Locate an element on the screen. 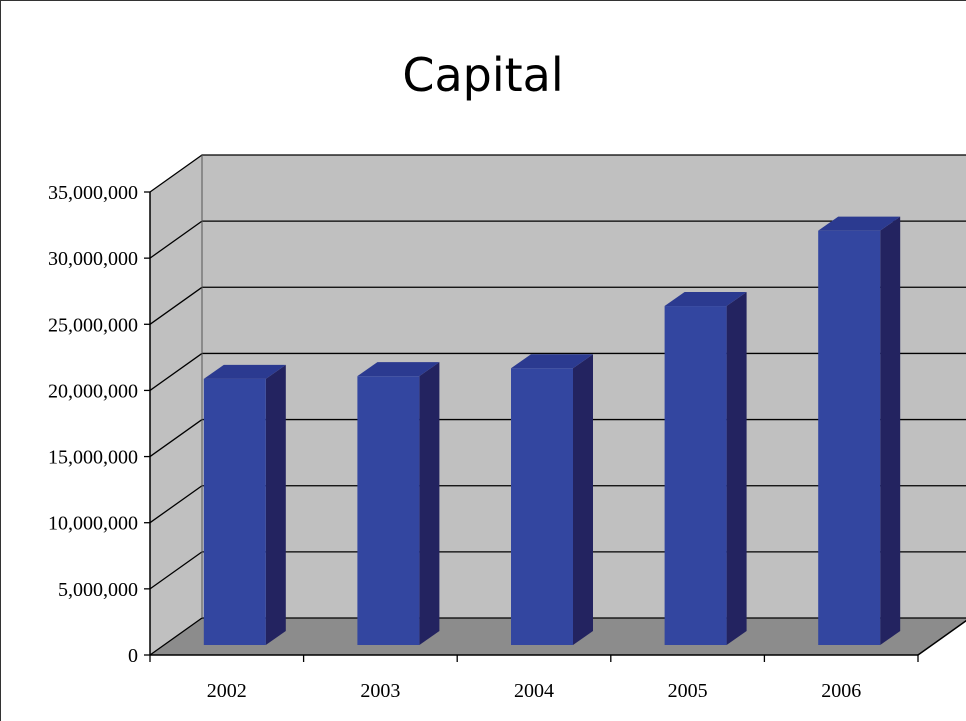 The image size is (966, 721). x-tick-label: 2003 is located at coordinates (380, 691).